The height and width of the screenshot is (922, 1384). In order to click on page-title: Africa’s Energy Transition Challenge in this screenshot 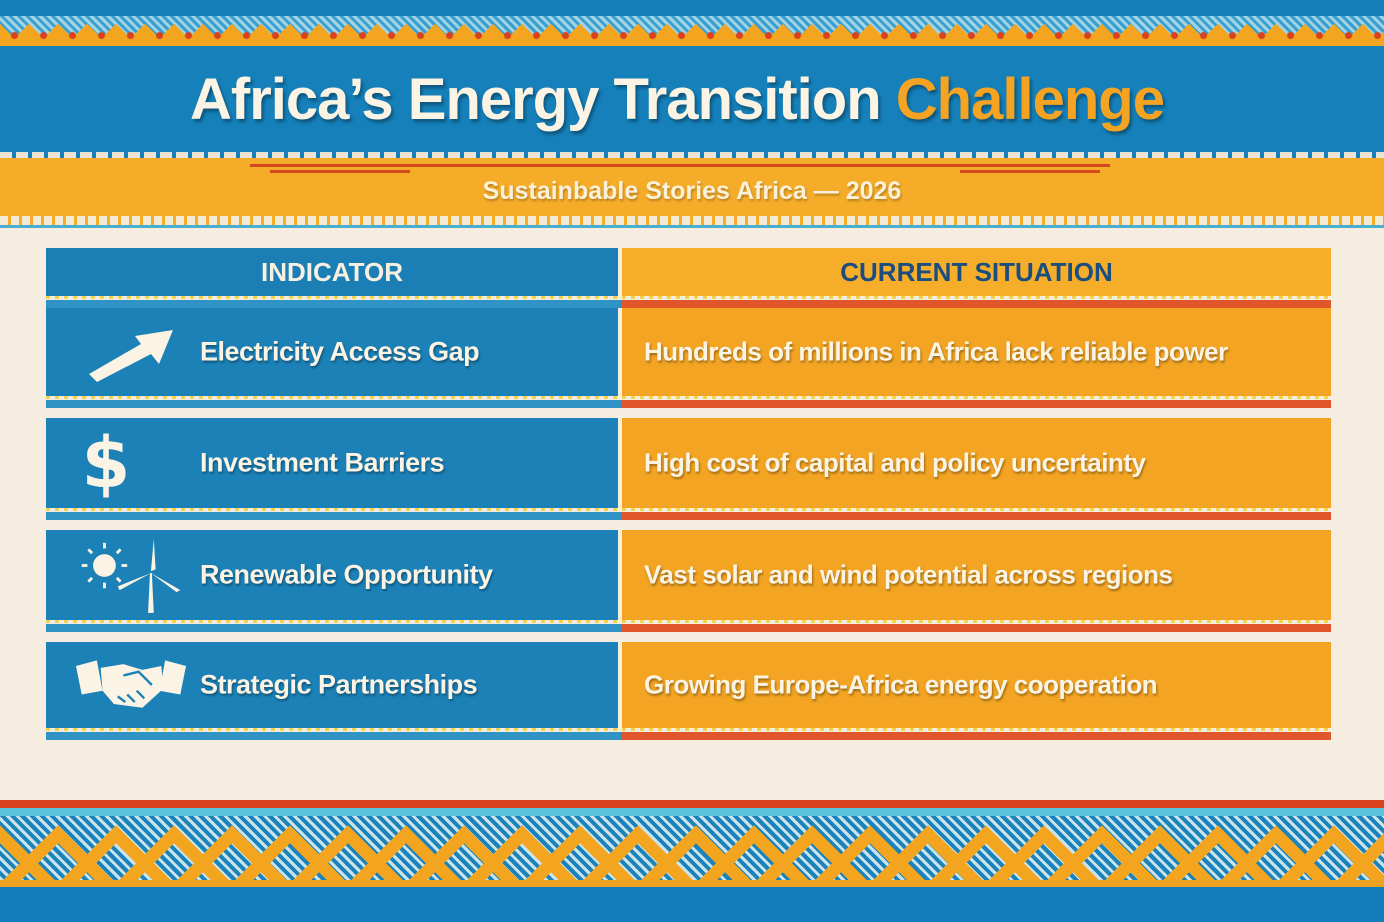, I will do `click(677, 99)`.